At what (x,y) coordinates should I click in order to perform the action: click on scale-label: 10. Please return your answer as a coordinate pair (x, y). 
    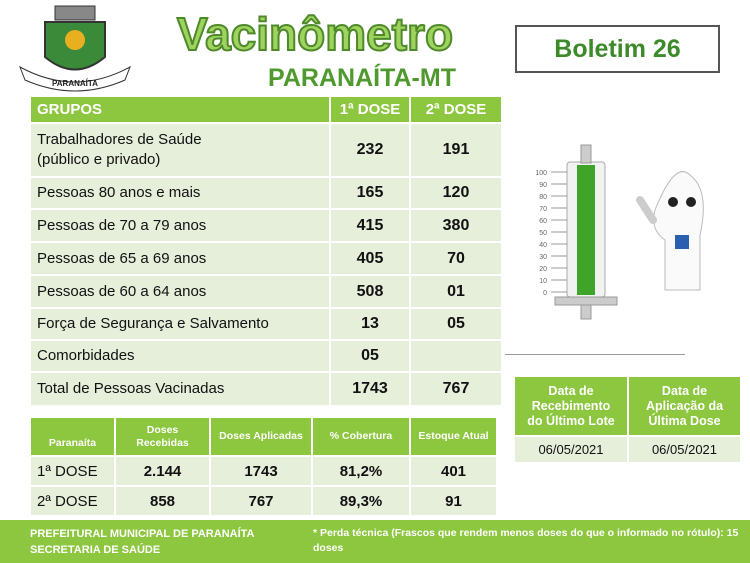
    Looking at the image, I should click on (543, 281).